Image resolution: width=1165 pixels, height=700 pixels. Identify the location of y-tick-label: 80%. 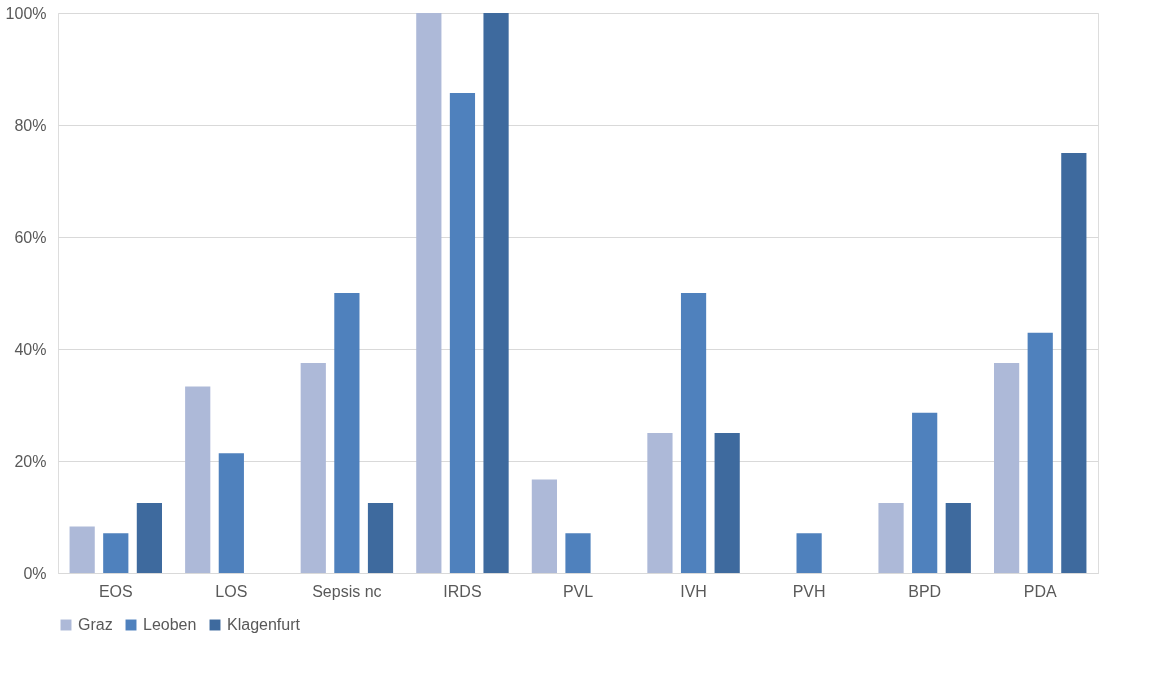
(30, 125).